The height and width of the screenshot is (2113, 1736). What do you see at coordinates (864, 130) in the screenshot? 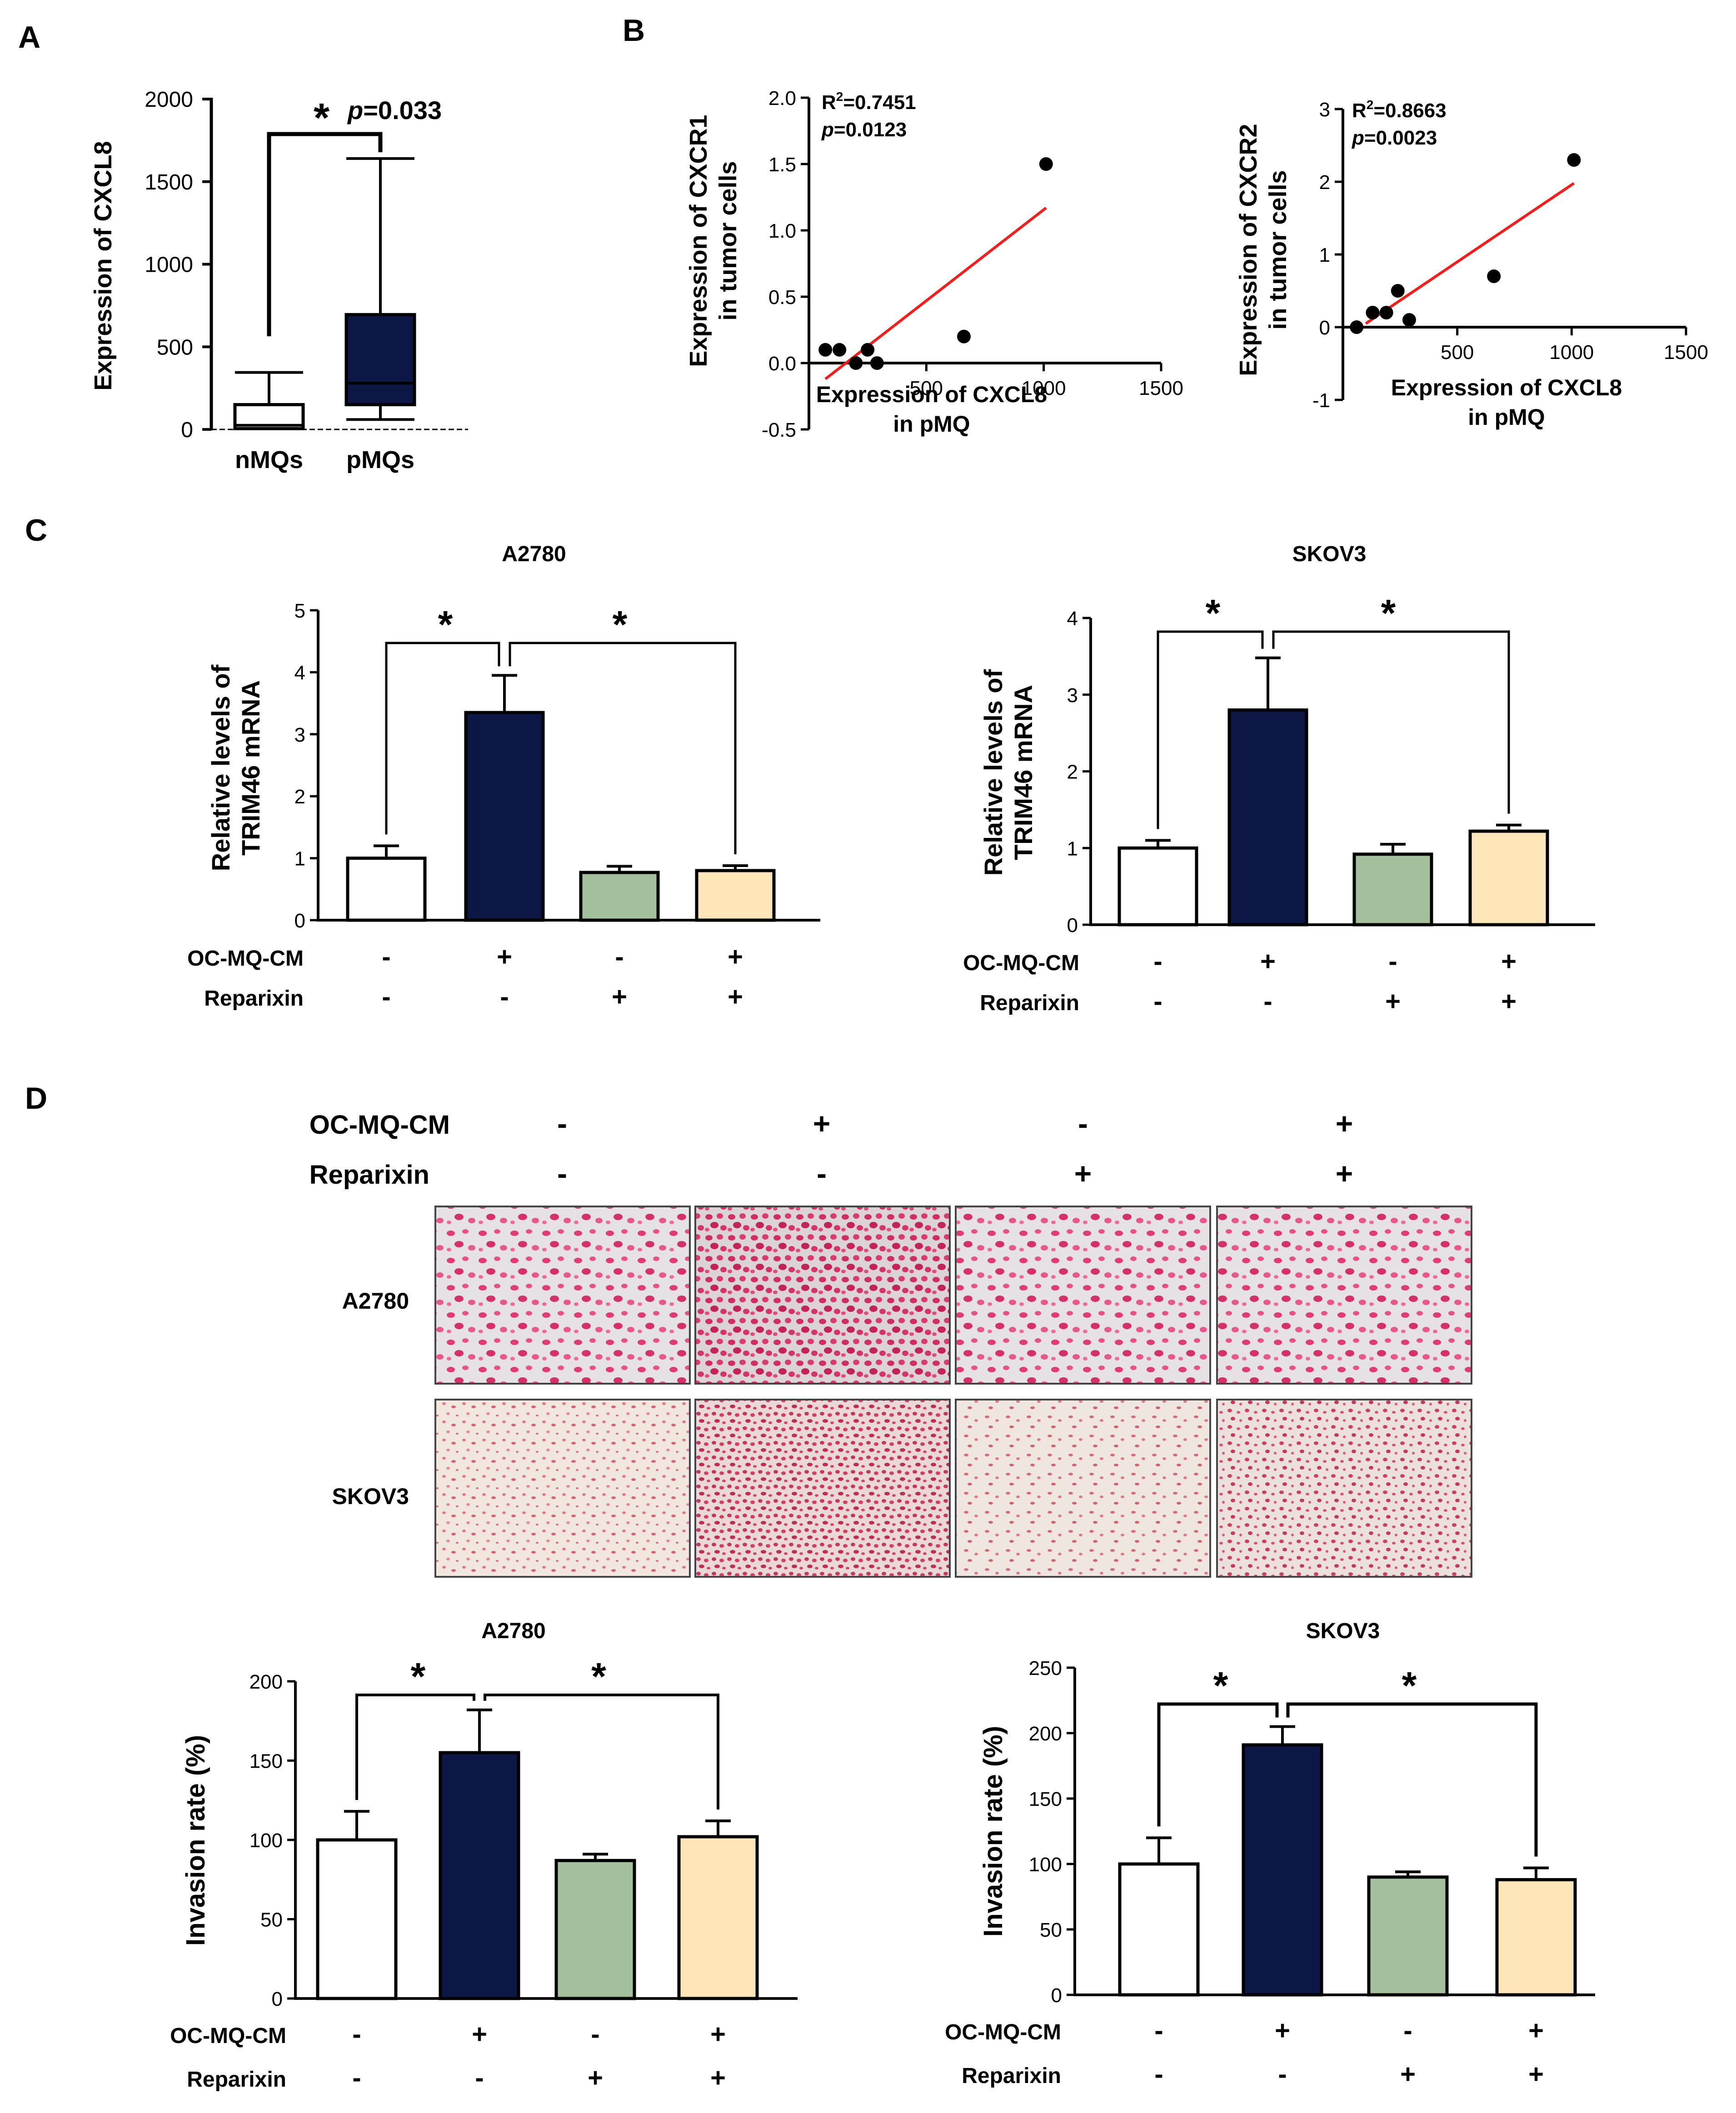
I see `chart-b1-p-value: p=0.0123` at bounding box center [864, 130].